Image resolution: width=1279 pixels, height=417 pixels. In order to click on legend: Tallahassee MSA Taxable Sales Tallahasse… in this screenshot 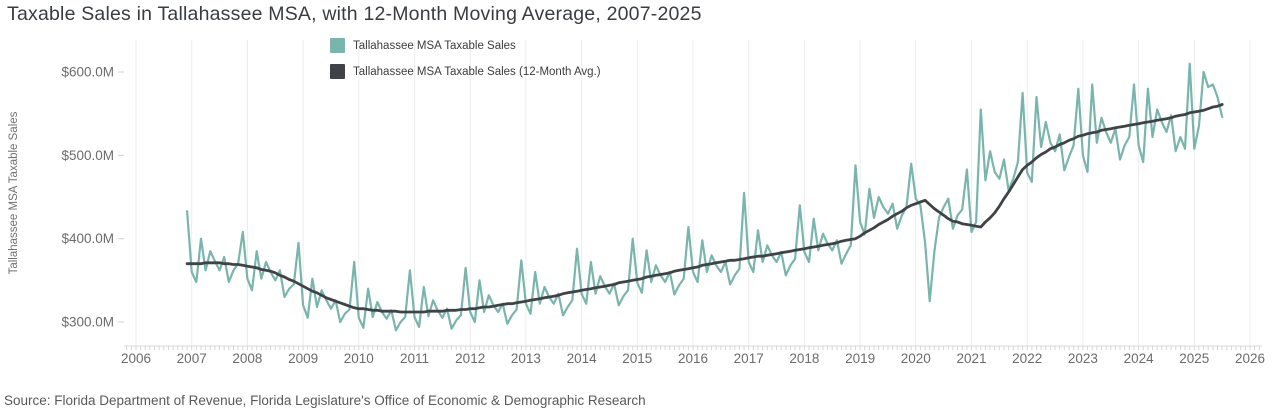, I will do `click(465, 64)`.